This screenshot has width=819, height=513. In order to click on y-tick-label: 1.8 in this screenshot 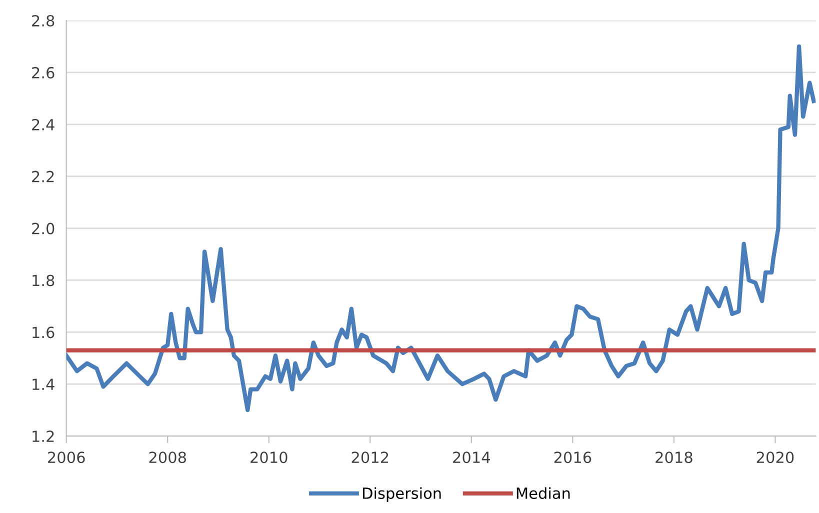, I will do `click(43, 280)`.